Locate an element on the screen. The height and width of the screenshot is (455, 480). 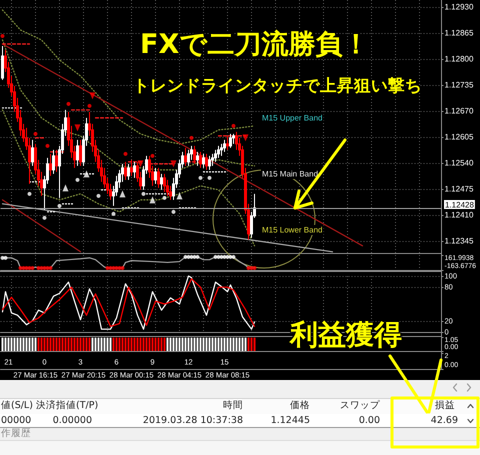
y-tick-label: 1.12735 is located at coordinates (459, 85).